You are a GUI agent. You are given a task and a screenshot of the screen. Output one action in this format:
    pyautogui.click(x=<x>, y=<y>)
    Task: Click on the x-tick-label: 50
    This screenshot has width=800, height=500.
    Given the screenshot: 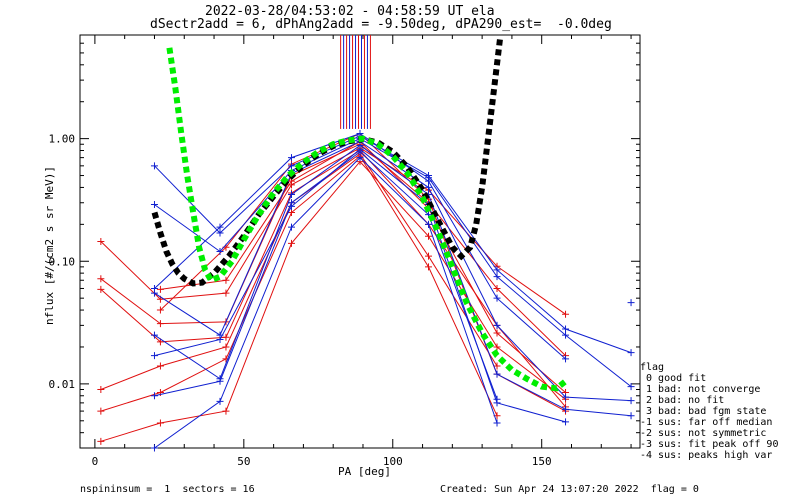 What is the action you would take?
    pyautogui.click(x=243, y=461)
    